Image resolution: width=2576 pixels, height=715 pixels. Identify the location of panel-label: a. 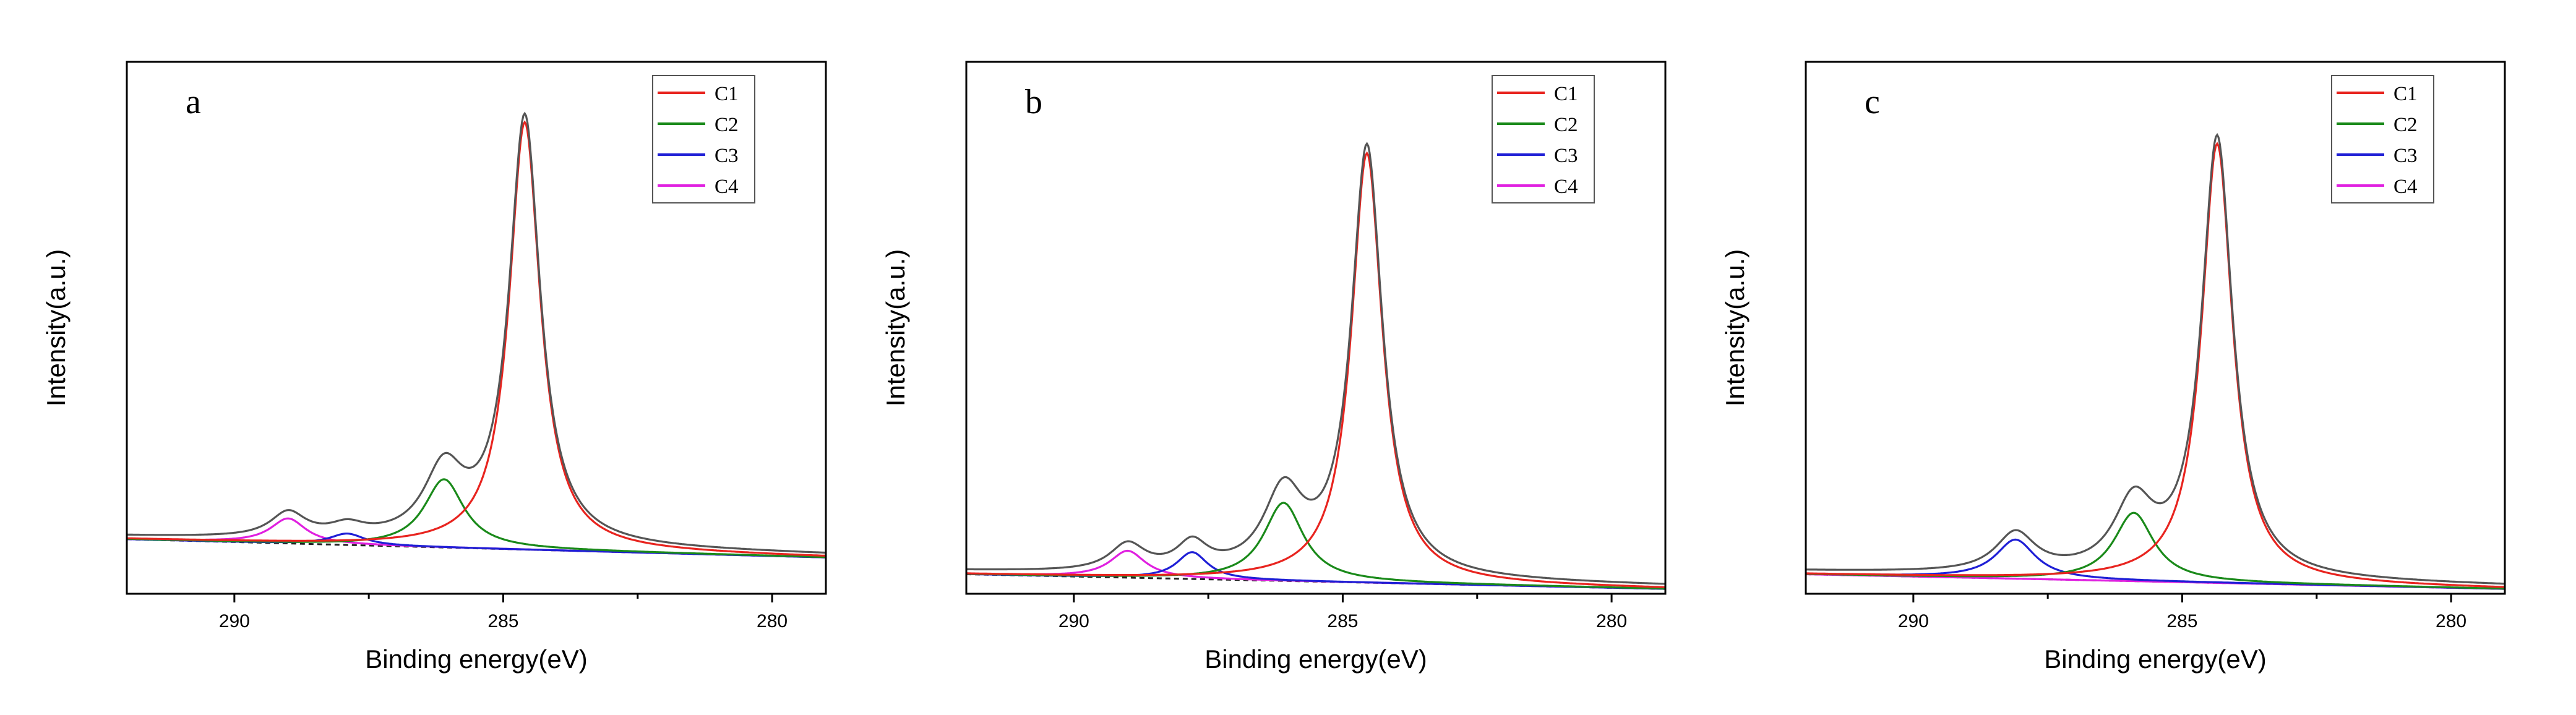
(193, 102).